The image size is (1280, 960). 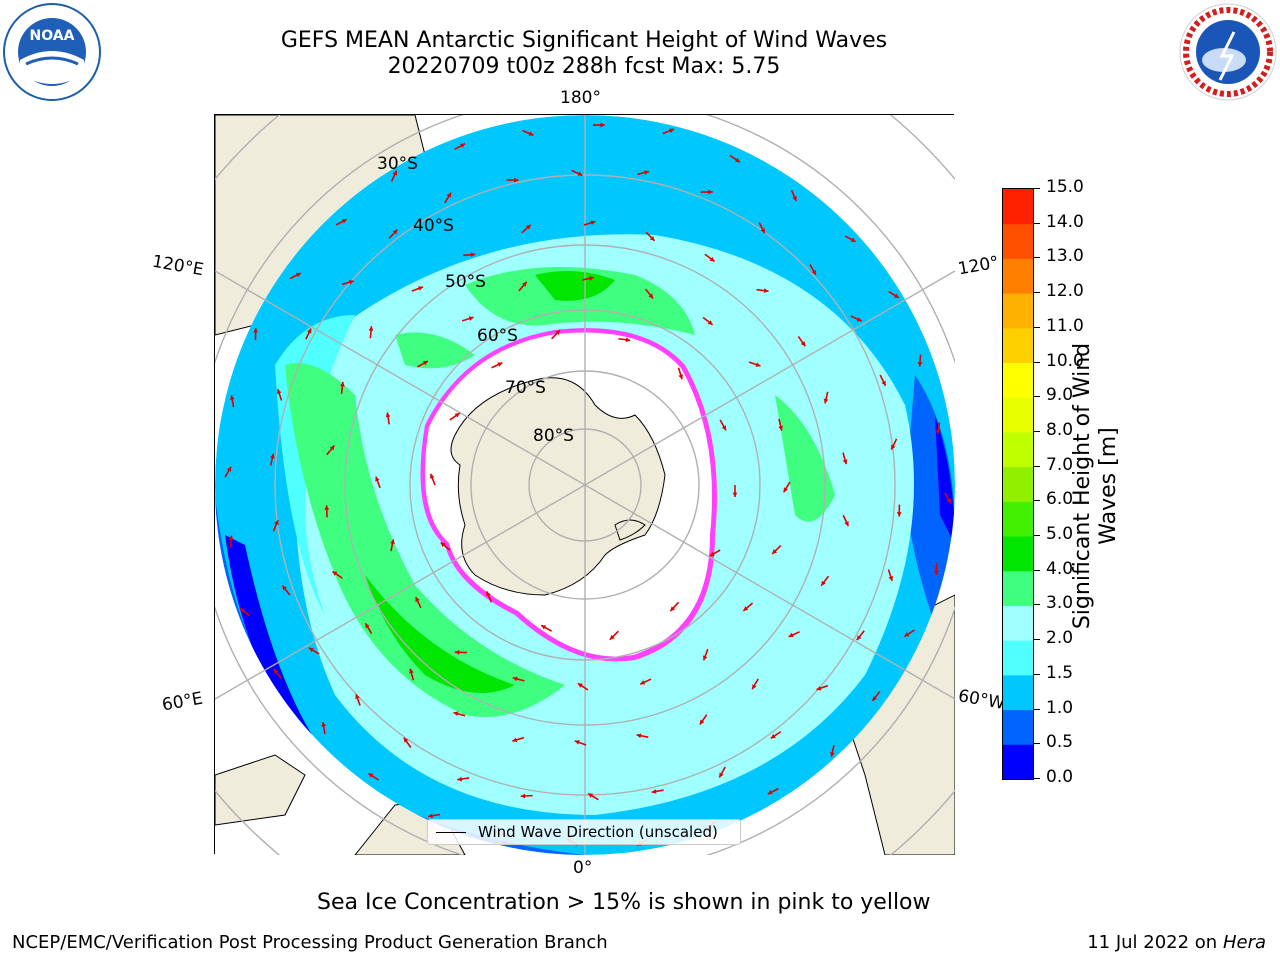 I want to click on lon-label-60w: 60°W, so click(x=981, y=700).